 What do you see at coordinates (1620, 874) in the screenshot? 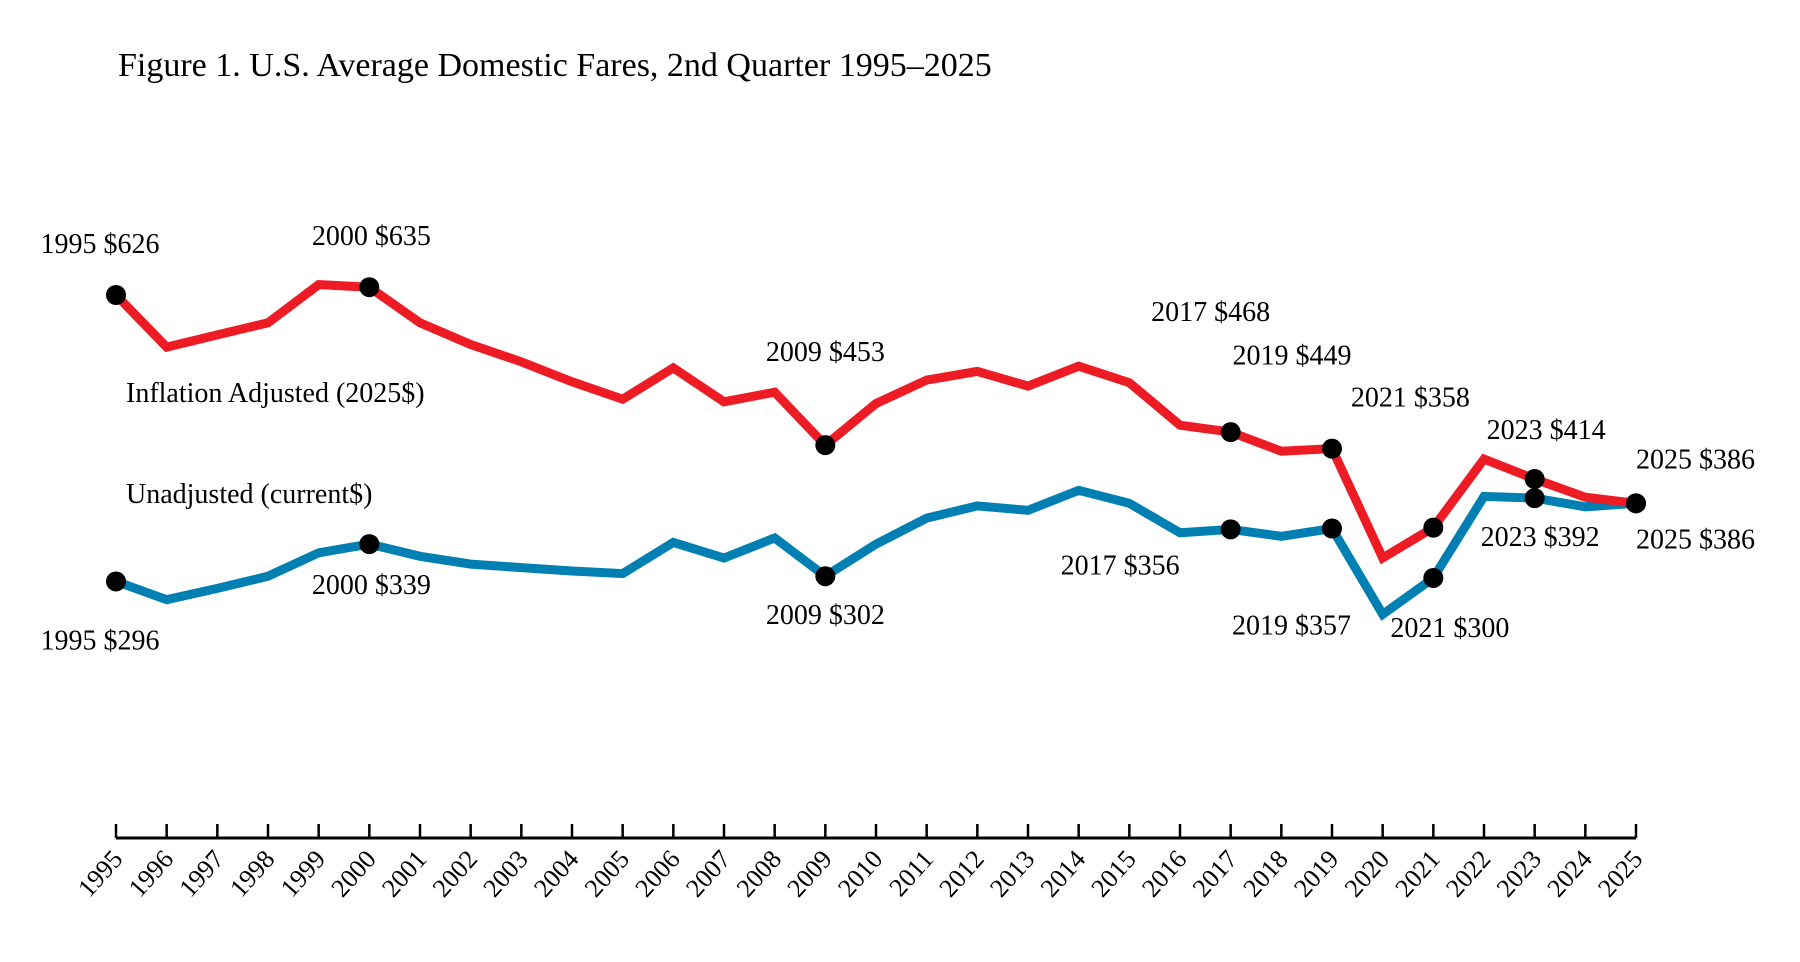
I see `x-tick-label: 2025` at bounding box center [1620, 874].